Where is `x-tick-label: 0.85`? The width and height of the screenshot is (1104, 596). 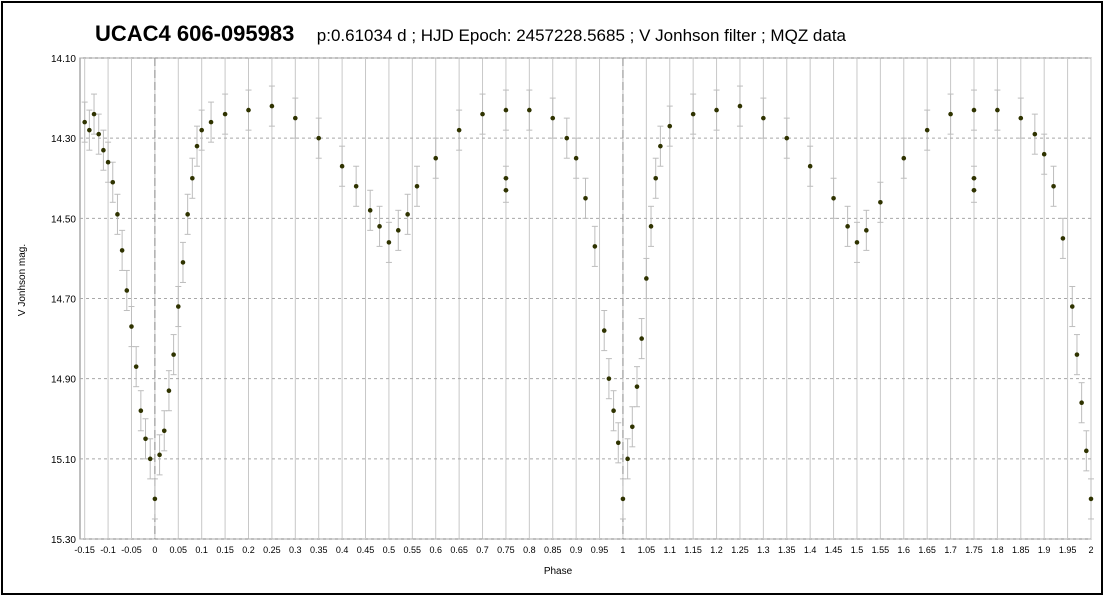
x-tick-label: 0.85 is located at coordinates (553, 550).